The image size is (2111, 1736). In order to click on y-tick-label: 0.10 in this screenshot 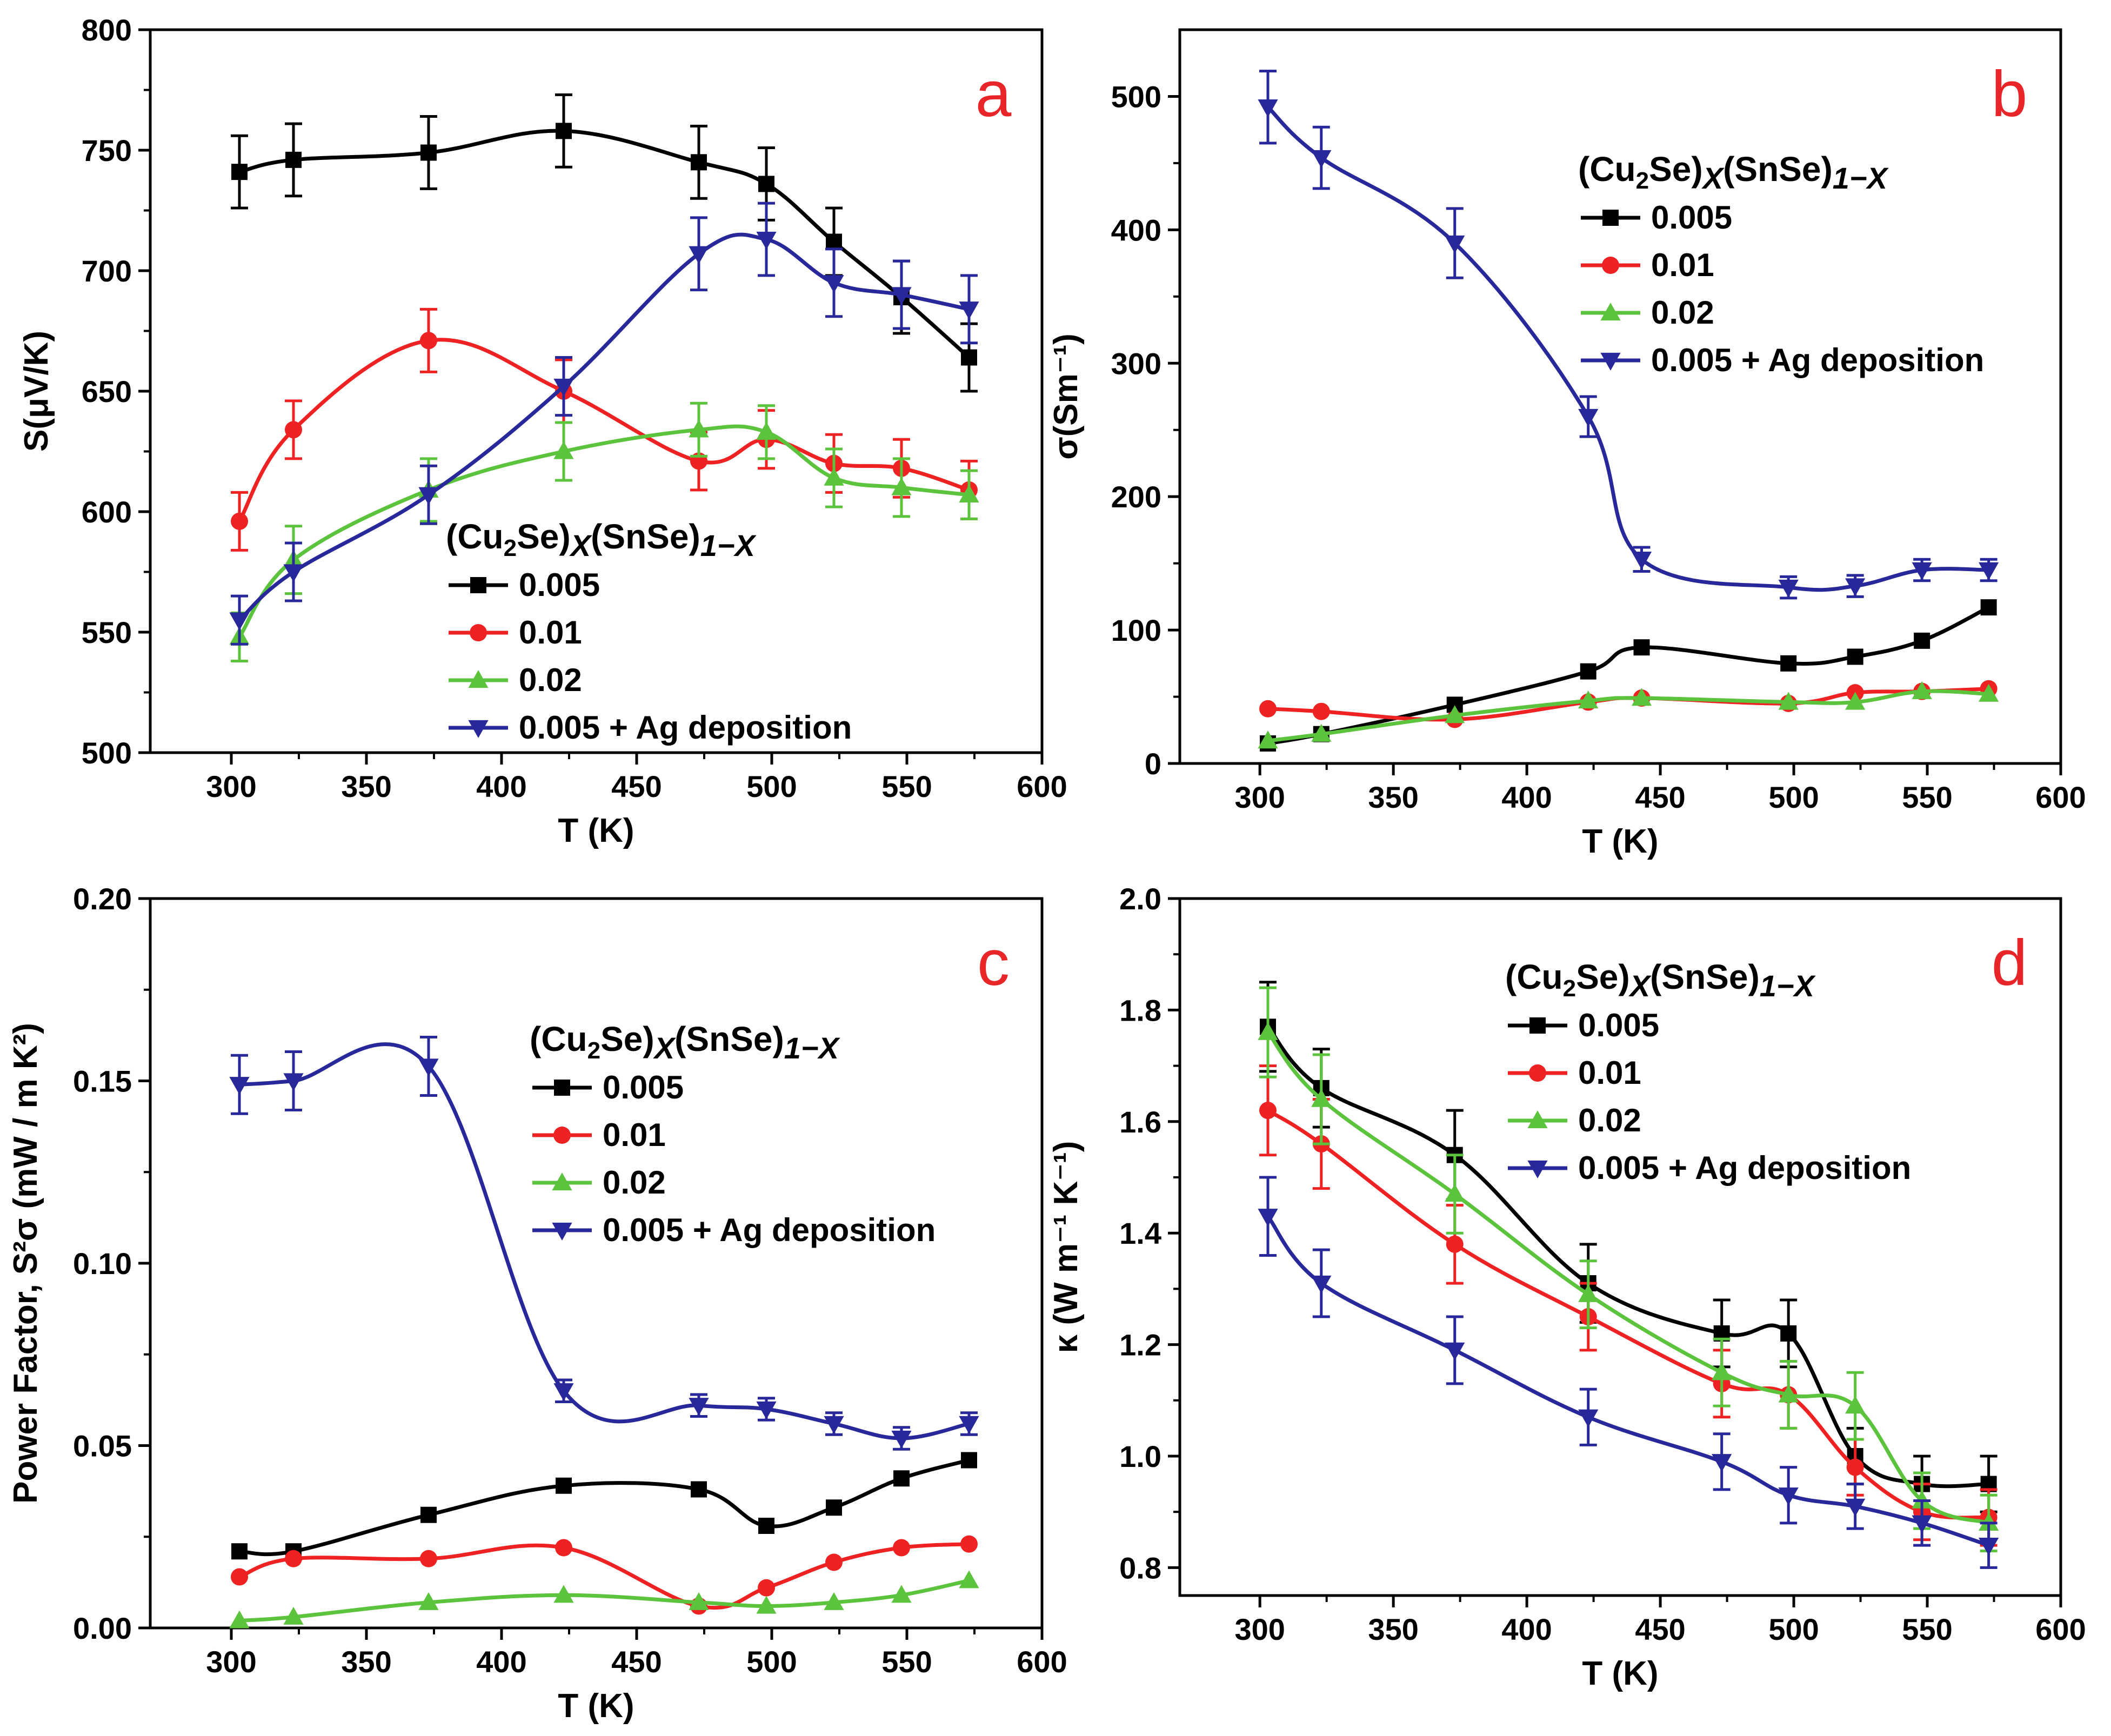, I will do `click(102, 1264)`.